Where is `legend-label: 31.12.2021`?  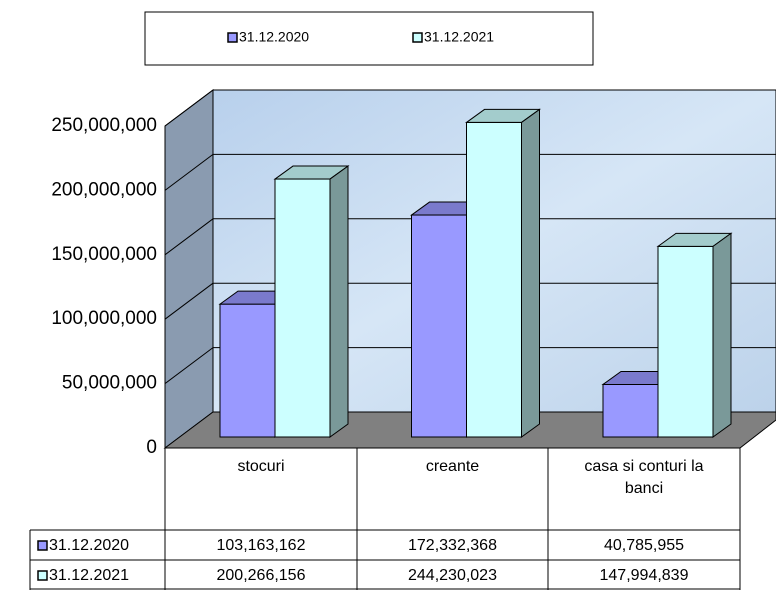
legend-label: 31.12.2021 is located at coordinates (459, 37).